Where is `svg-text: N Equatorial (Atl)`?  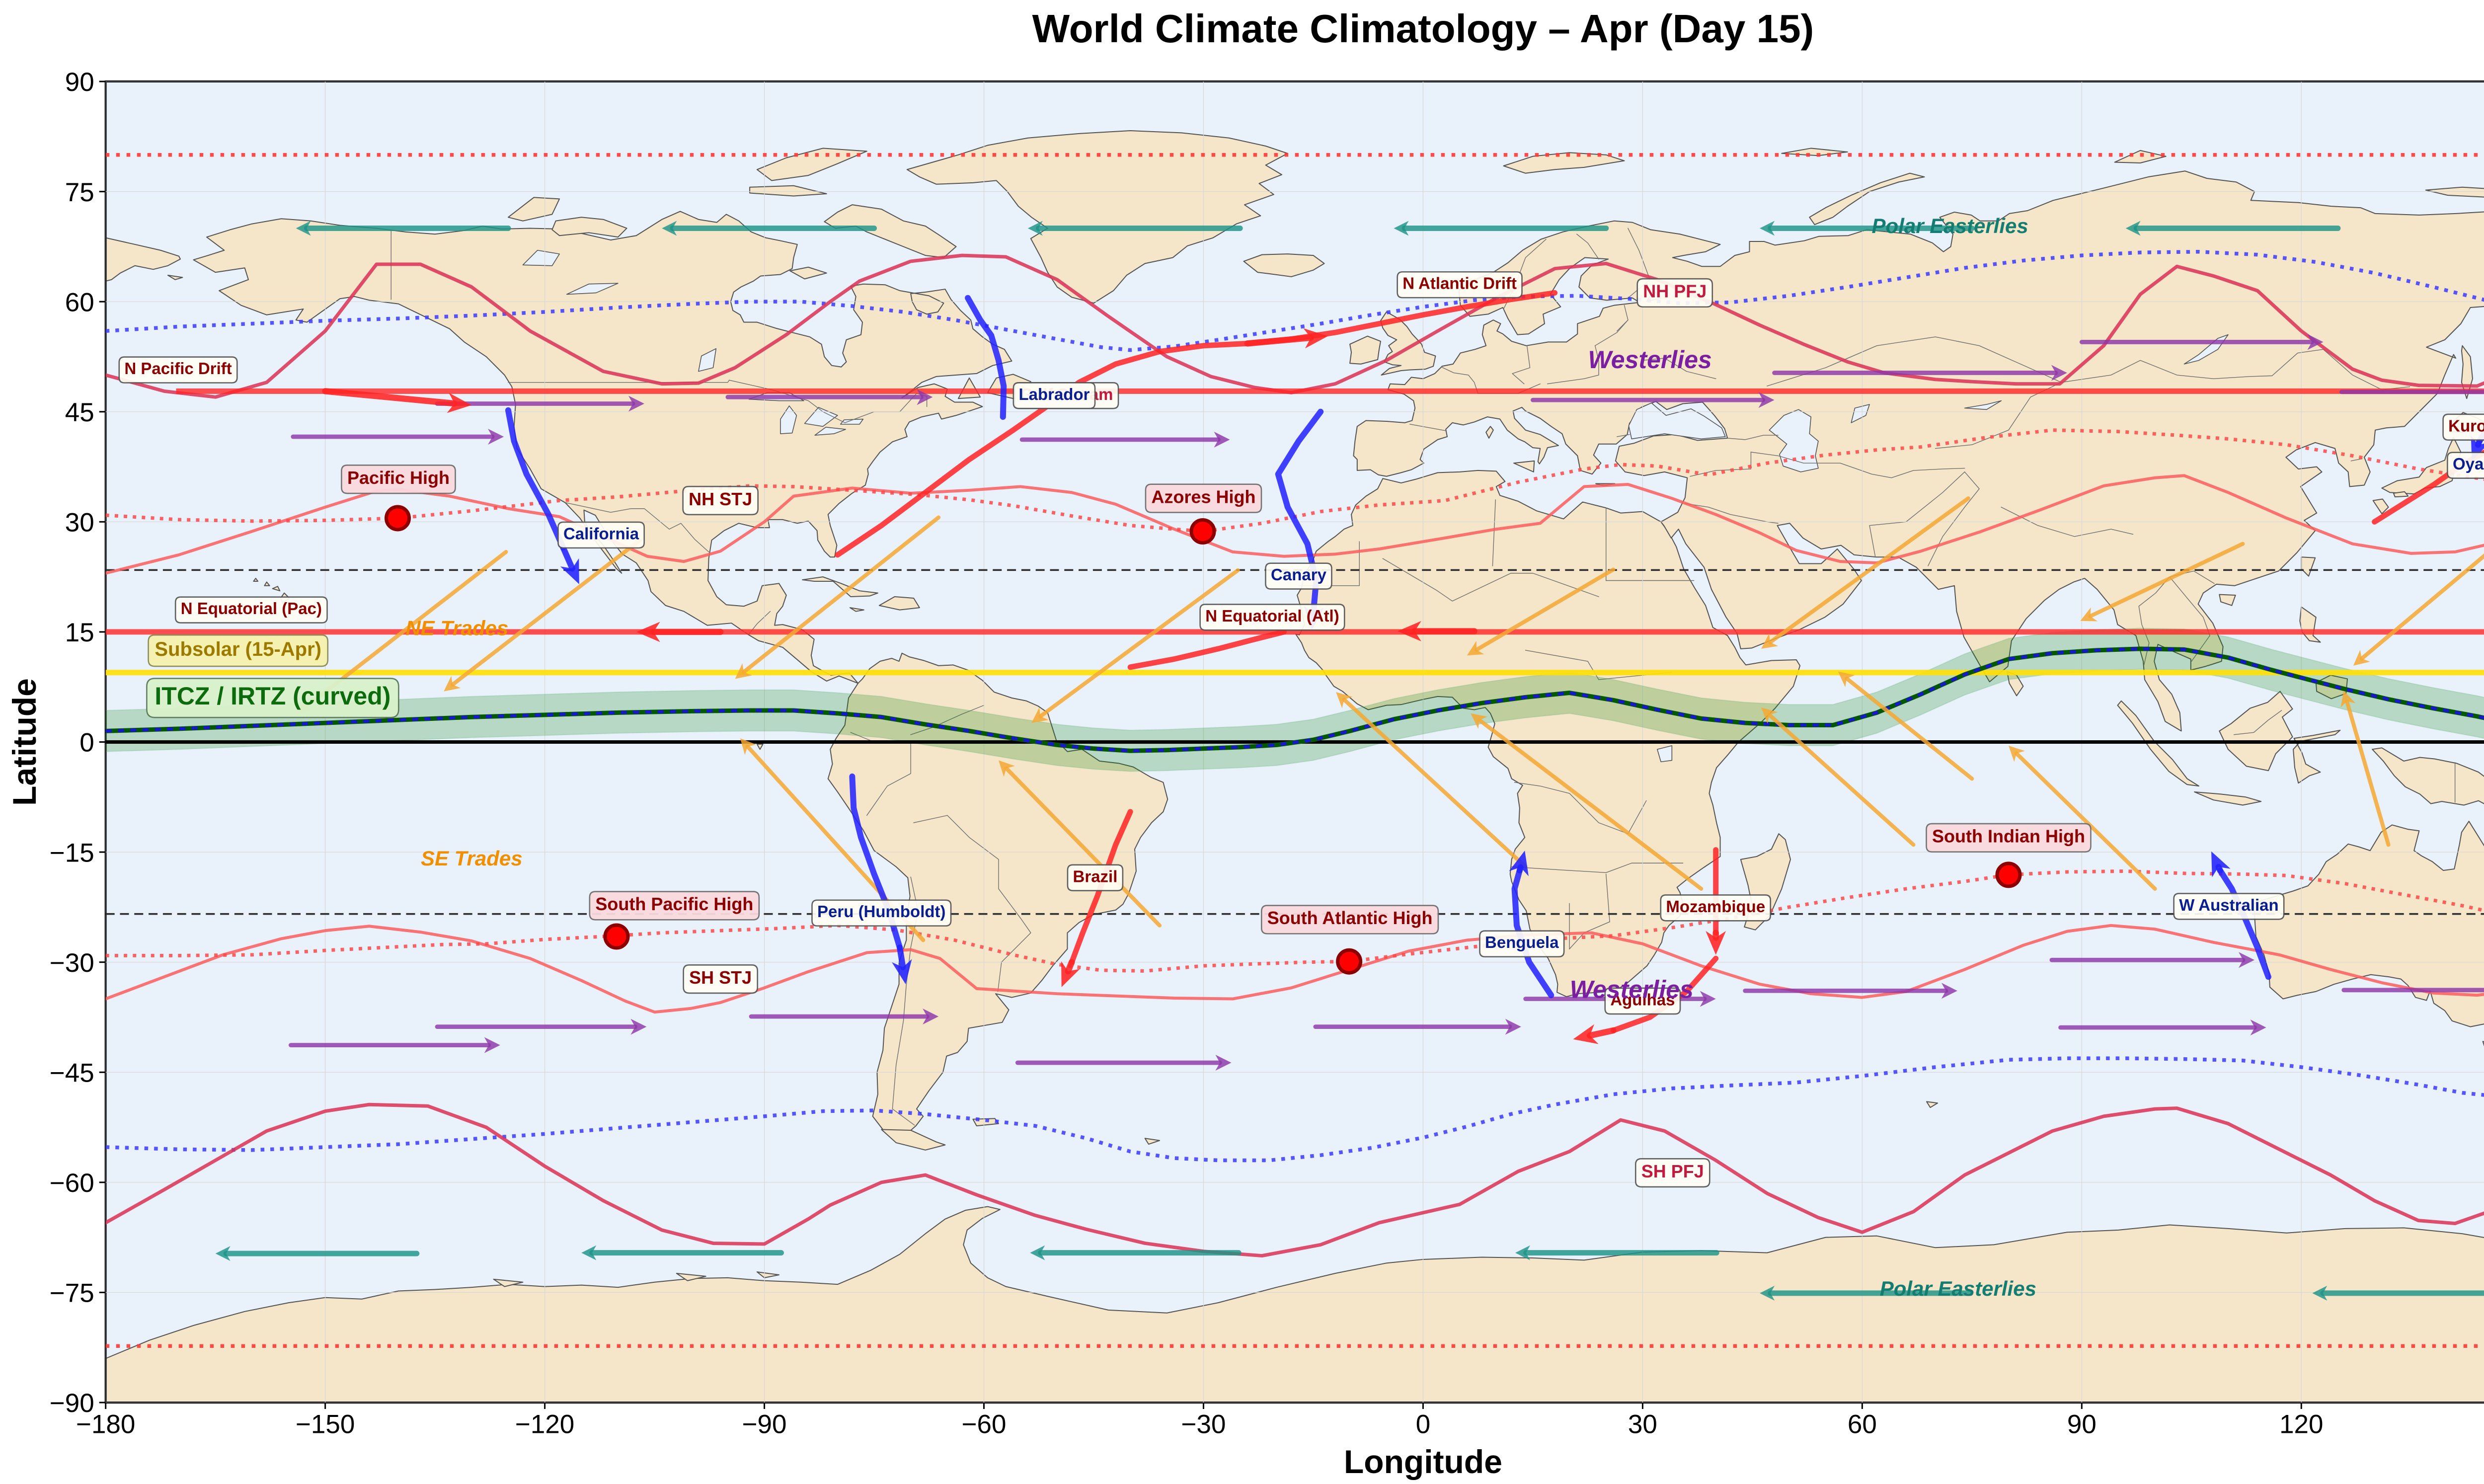 svg-text: N Equatorial (Atl) is located at coordinates (1272, 616).